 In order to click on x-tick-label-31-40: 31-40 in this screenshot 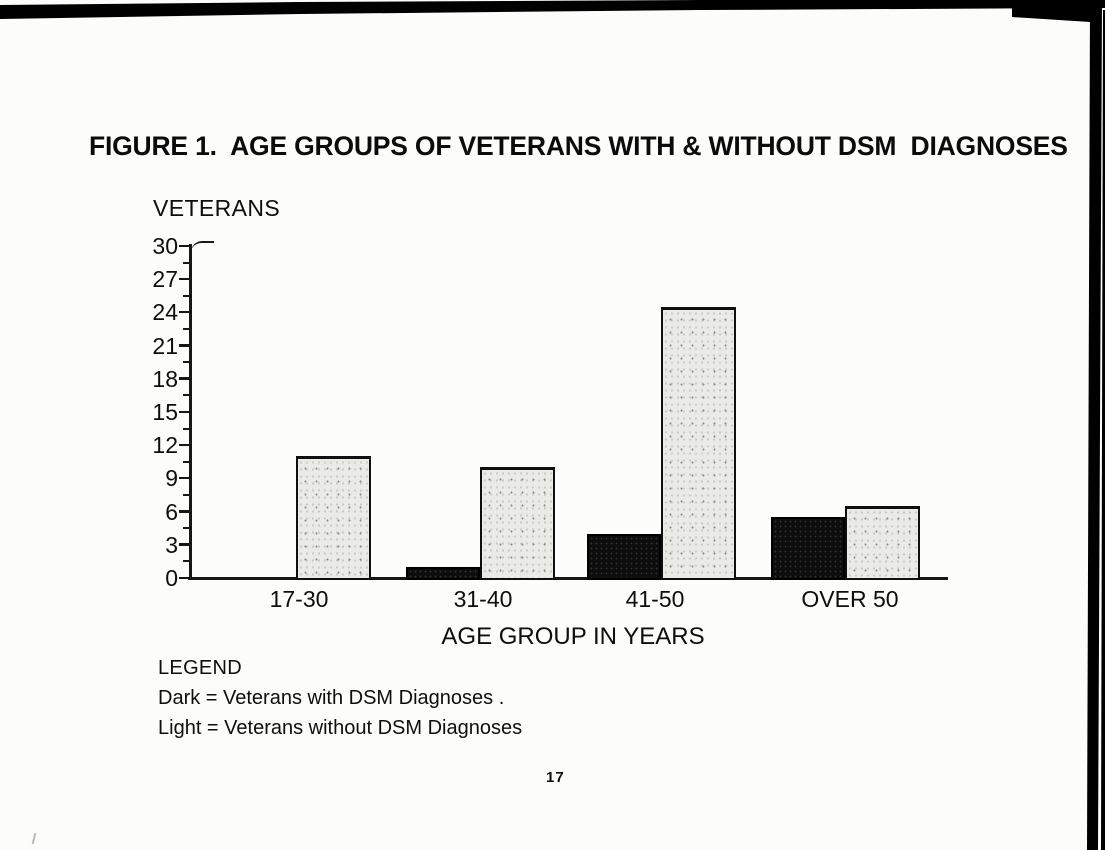, I will do `click(483, 599)`.